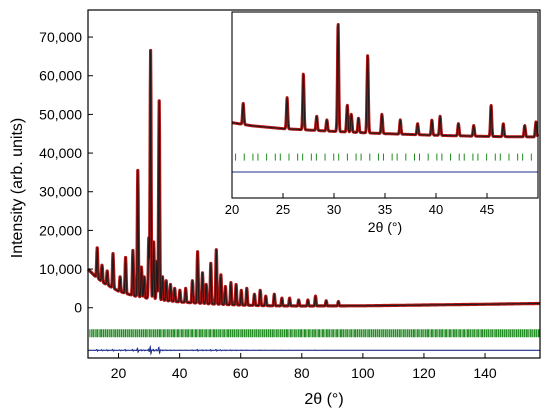 Image resolution: width=550 pixels, height=420 pixels. I want to click on inset-x-axis-title: 2θ (°), so click(385, 227).